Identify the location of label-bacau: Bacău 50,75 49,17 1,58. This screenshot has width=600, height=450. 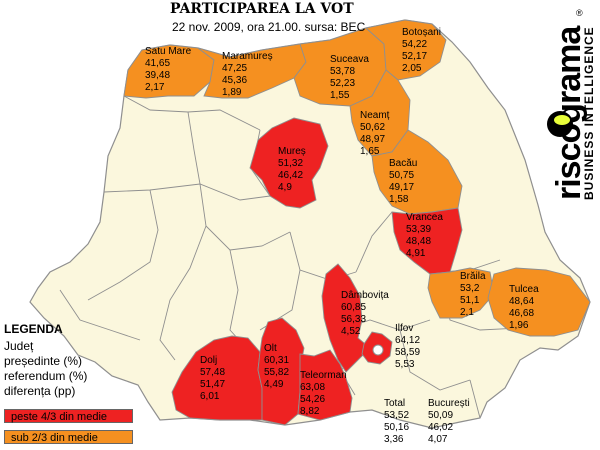
(403, 181).